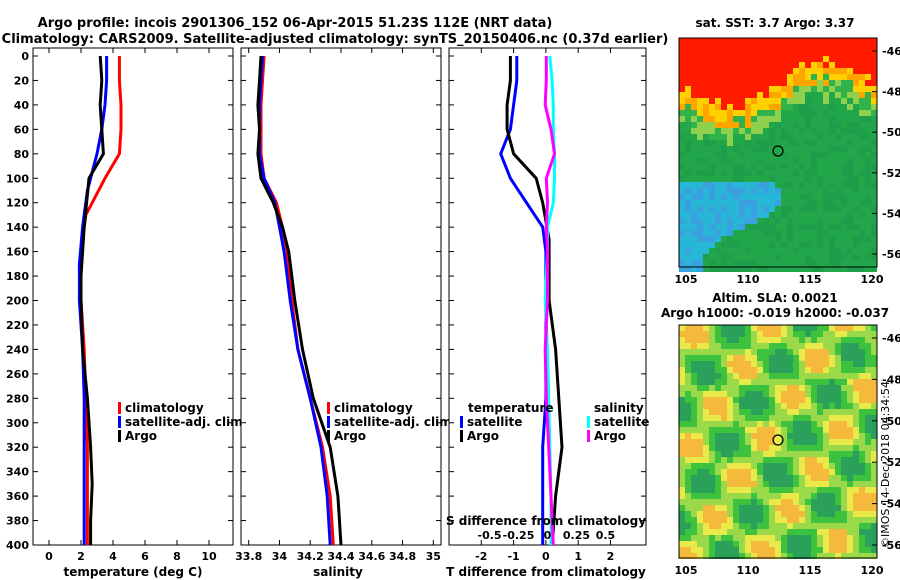 This screenshot has height=580, width=900. What do you see at coordinates (17, 496) in the screenshot?
I see `depth-tick-label: 360` at bounding box center [17, 496].